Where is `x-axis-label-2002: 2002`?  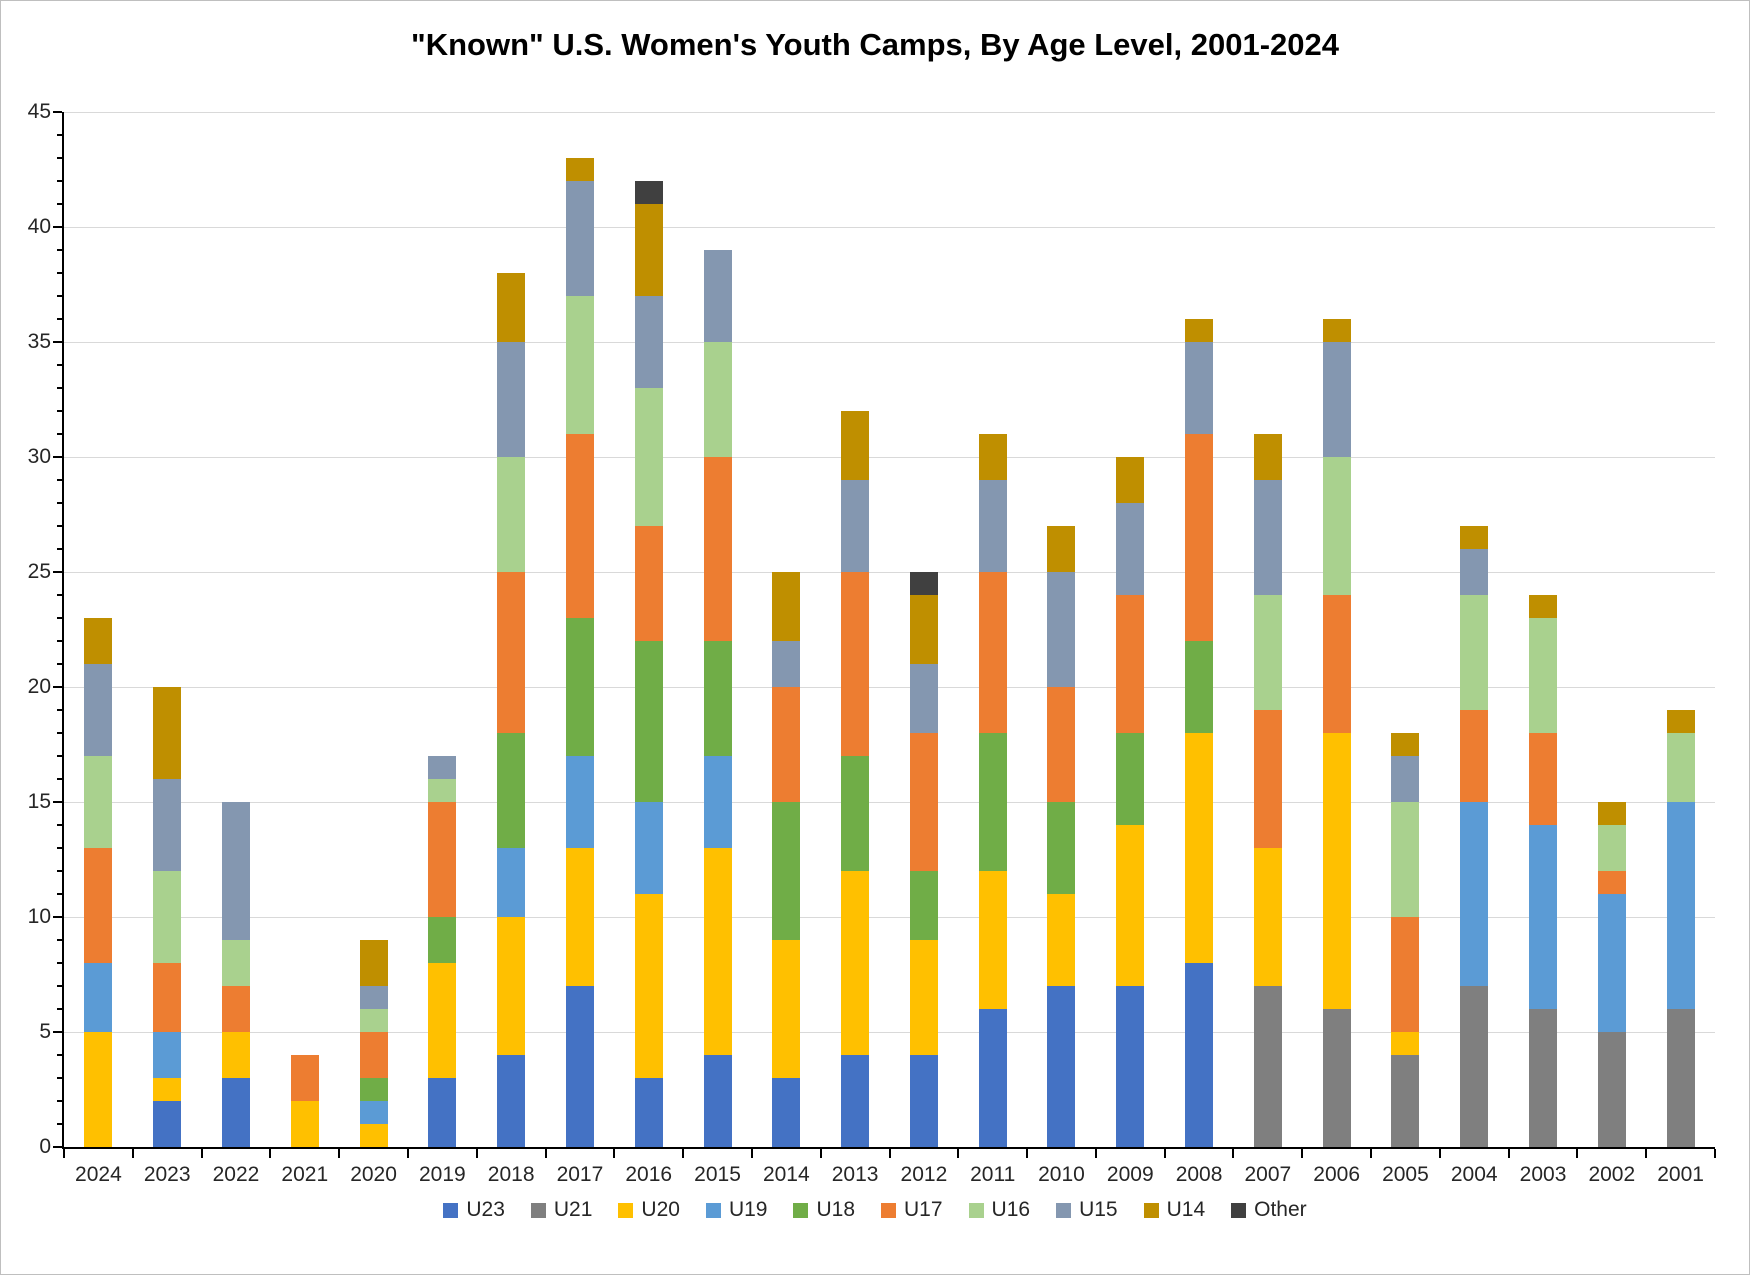
x-axis-label-2002: 2002 is located at coordinates (1612, 1174).